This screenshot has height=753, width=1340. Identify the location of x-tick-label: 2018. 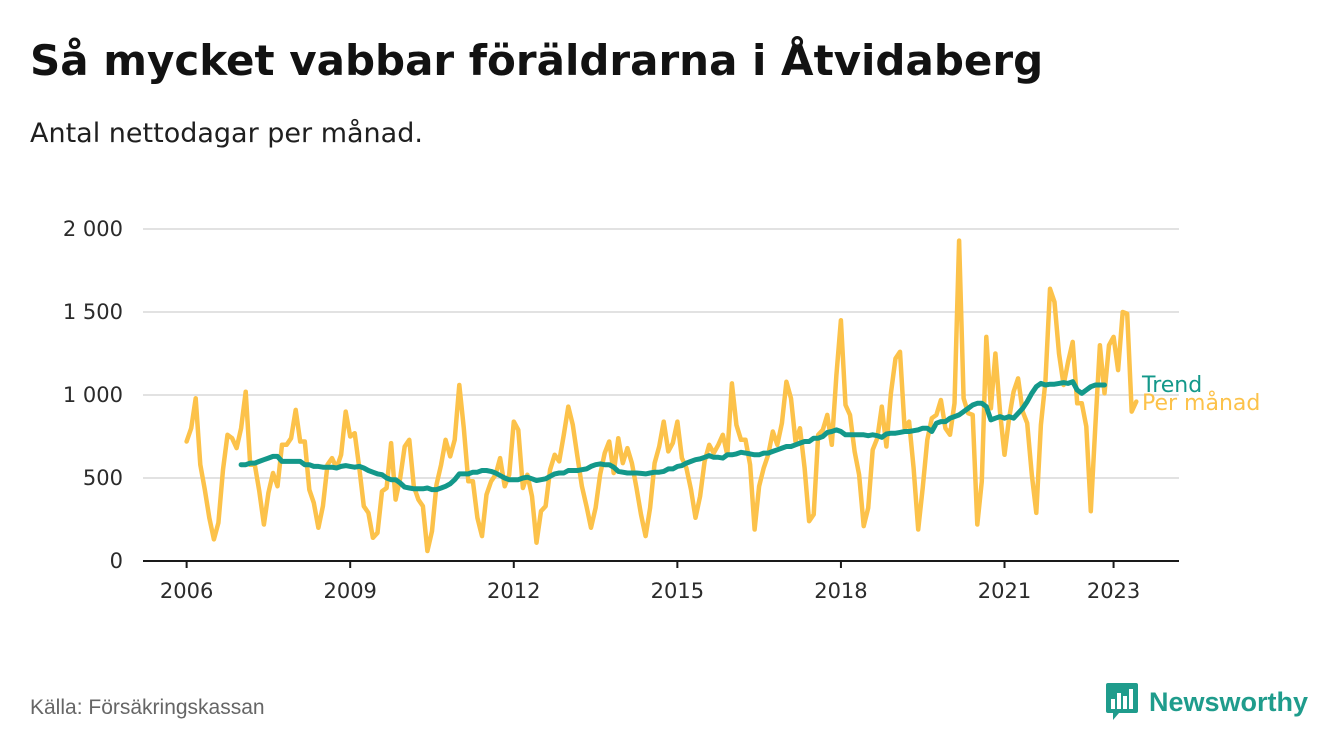
(840, 591).